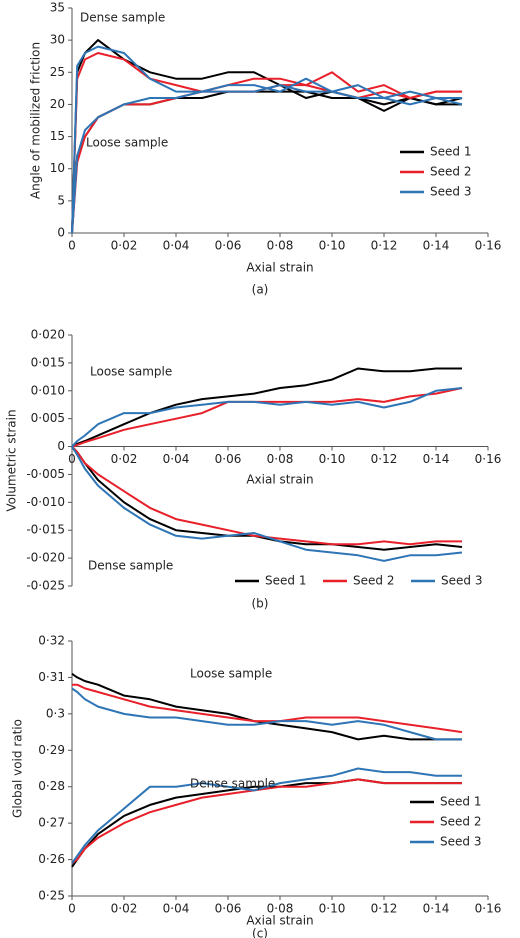  What do you see at coordinates (260, 604) in the screenshot?
I see `panel-label: (b)` at bounding box center [260, 604].